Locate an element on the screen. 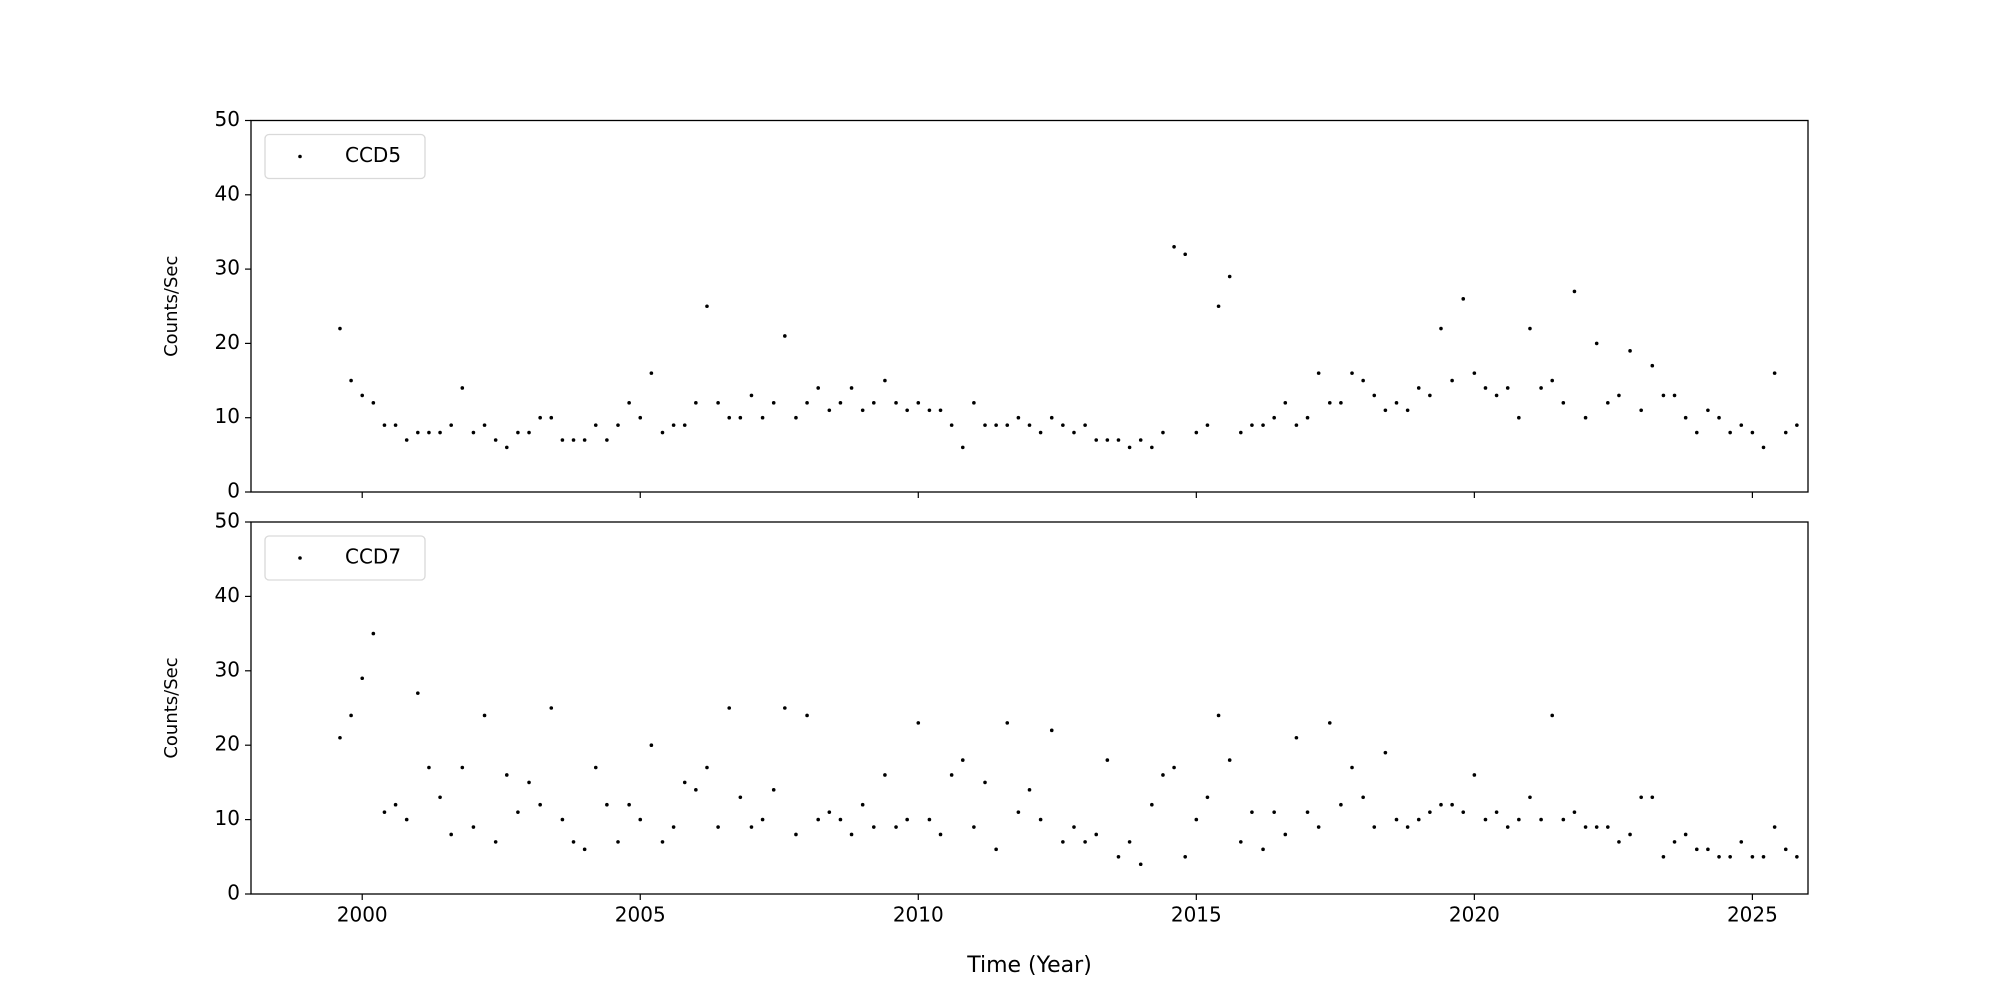 The image size is (2000, 1000). y-tick-label: 50 is located at coordinates (227, 119).